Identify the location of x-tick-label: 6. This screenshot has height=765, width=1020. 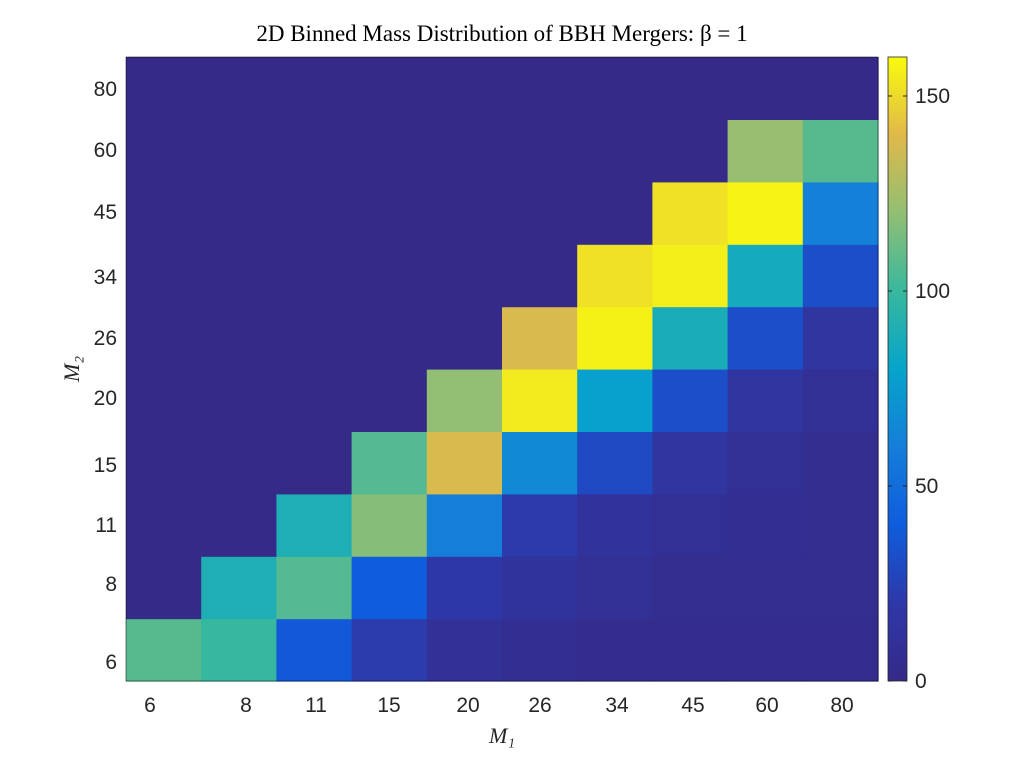
(150, 705).